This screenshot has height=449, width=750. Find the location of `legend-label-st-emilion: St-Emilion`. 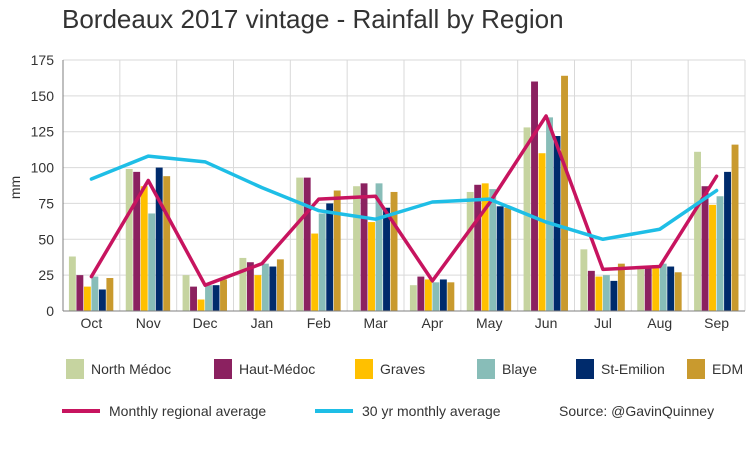

legend-label-st-emilion: St-Emilion is located at coordinates (633, 369).